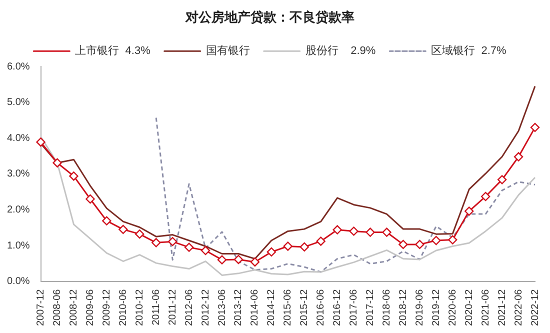  Describe the element at coordinates (469, 51) in the screenshot. I see `legend-label: 区域银行 2.7%` at that location.